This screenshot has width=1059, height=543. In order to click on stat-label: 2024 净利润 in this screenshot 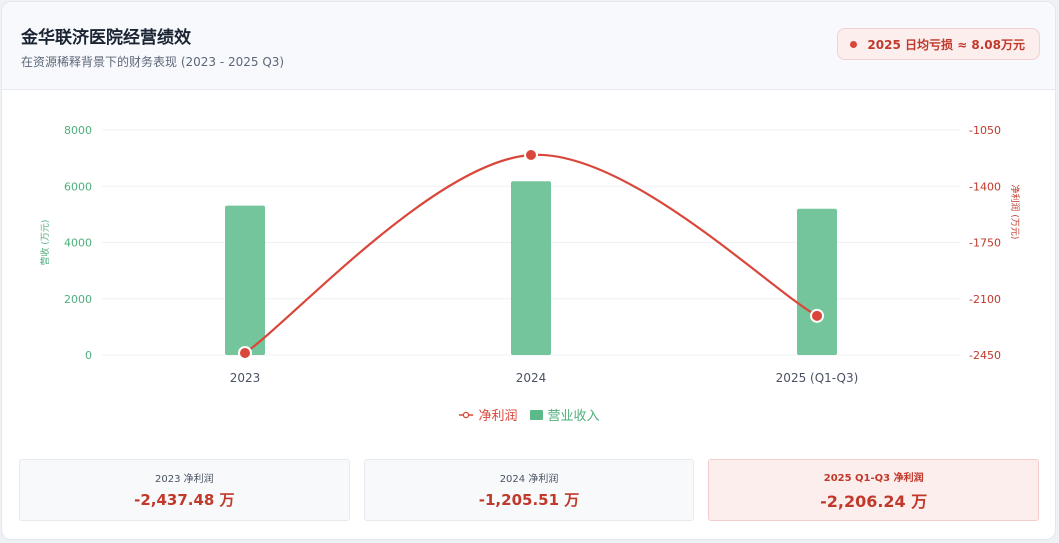, I will do `click(529, 479)`.